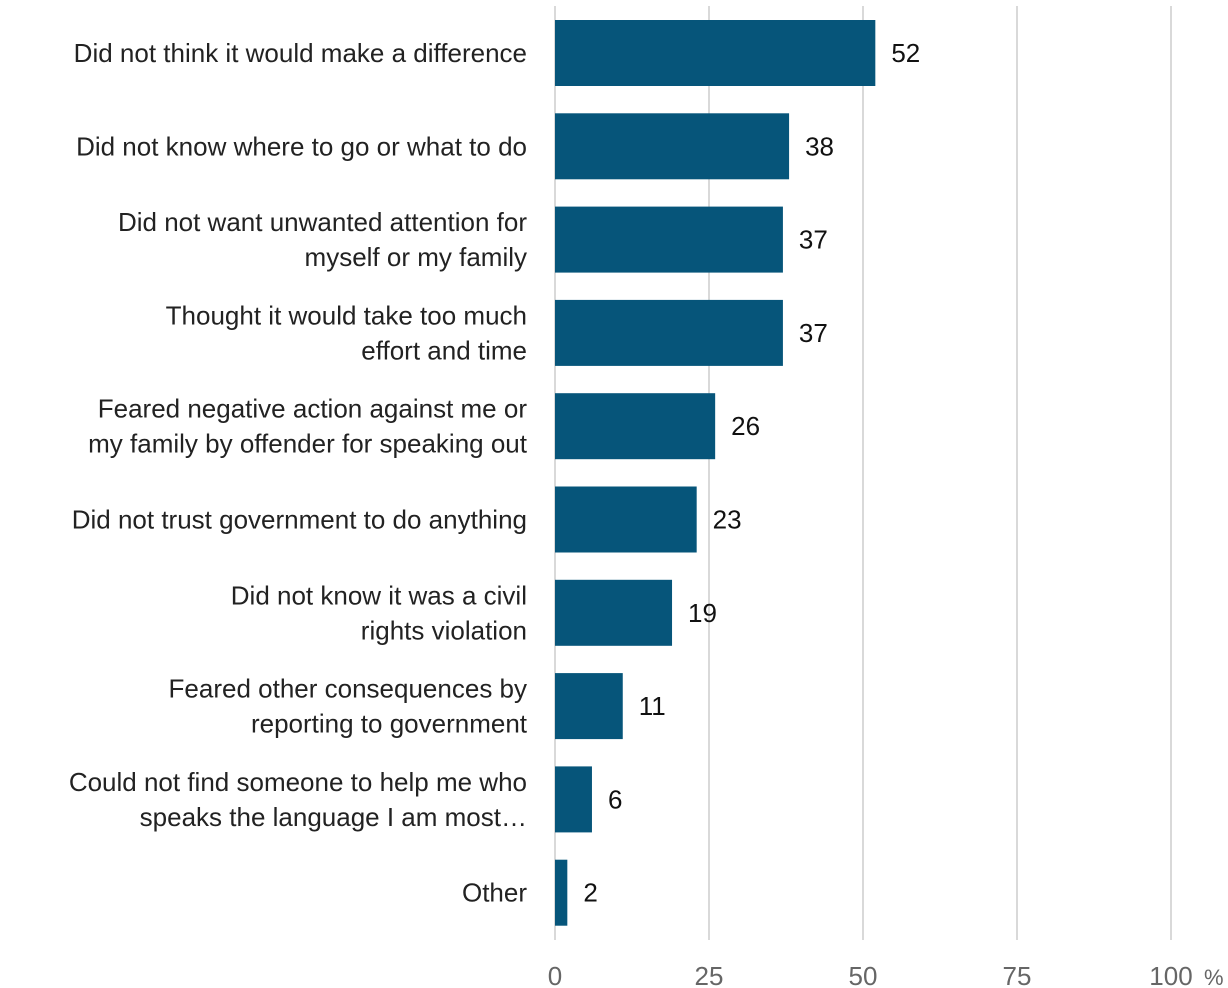 The image size is (1228, 988). Describe the element at coordinates (652, 706) in the screenshot. I see `value-label-8: 11` at that location.